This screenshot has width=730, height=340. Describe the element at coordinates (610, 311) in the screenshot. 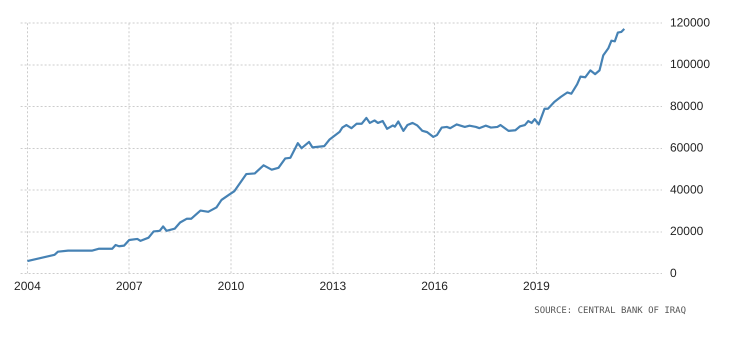

I see `source-note: SOURCE: CENTRAL BANK OF IRAQ` at that location.